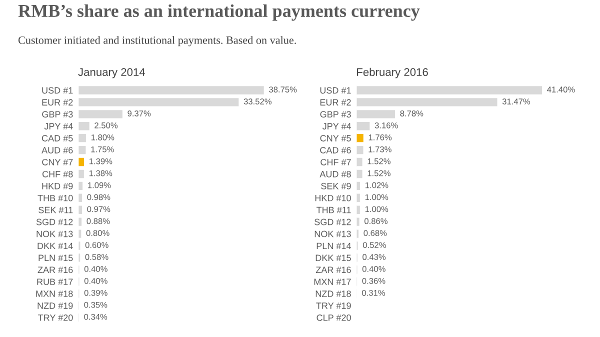 This screenshot has width=600, height=337. Describe the element at coordinates (335, 138) in the screenshot. I see `y-tick-label: CNY #5` at that location.